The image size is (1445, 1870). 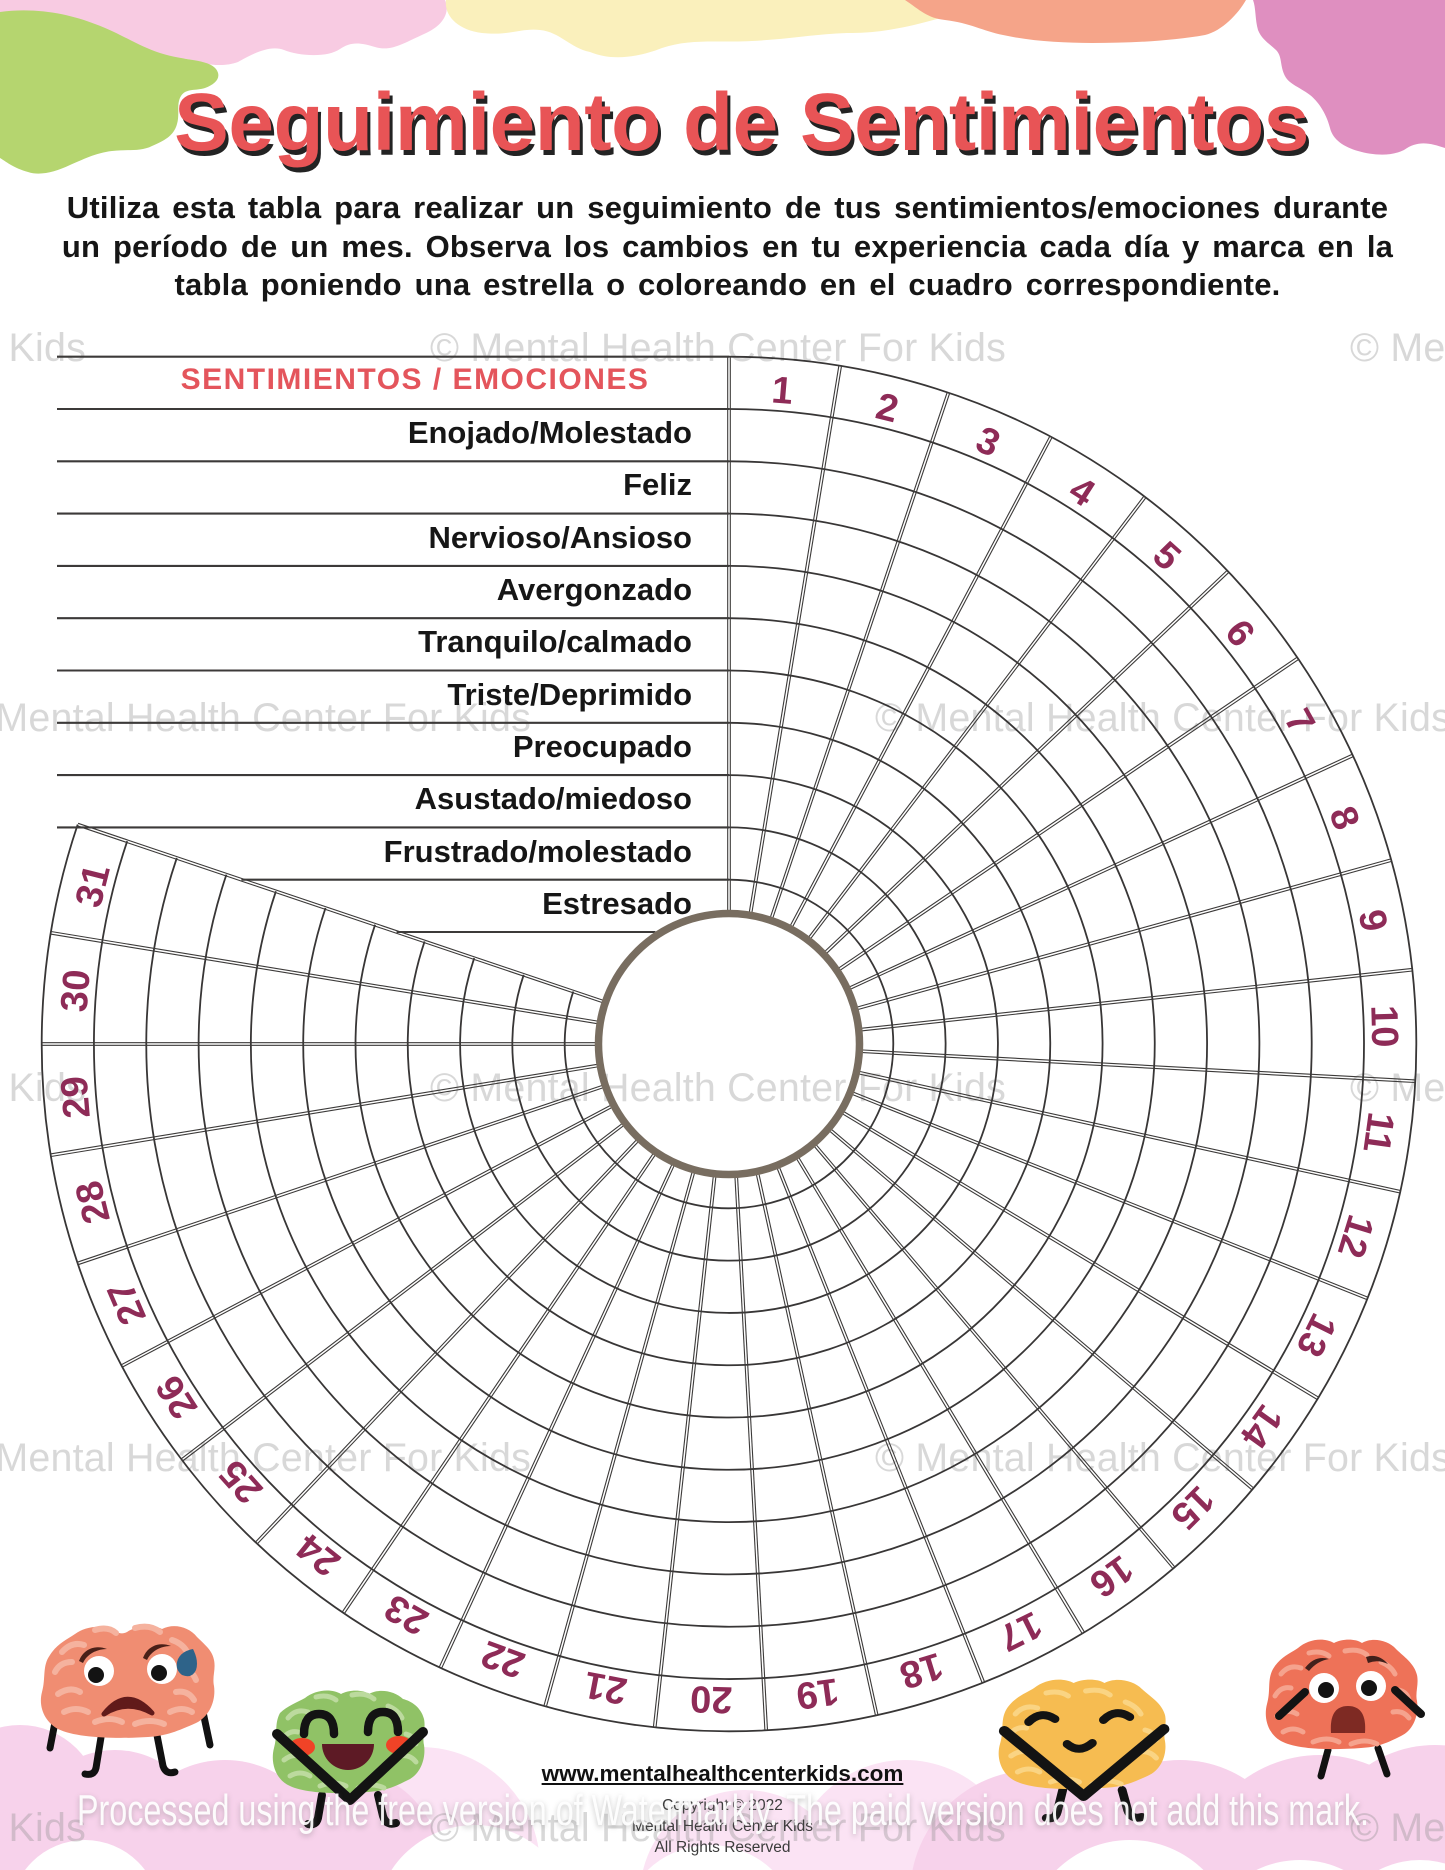 What do you see at coordinates (1111, 1576) in the screenshot?
I see `svg-text: 16` at bounding box center [1111, 1576].